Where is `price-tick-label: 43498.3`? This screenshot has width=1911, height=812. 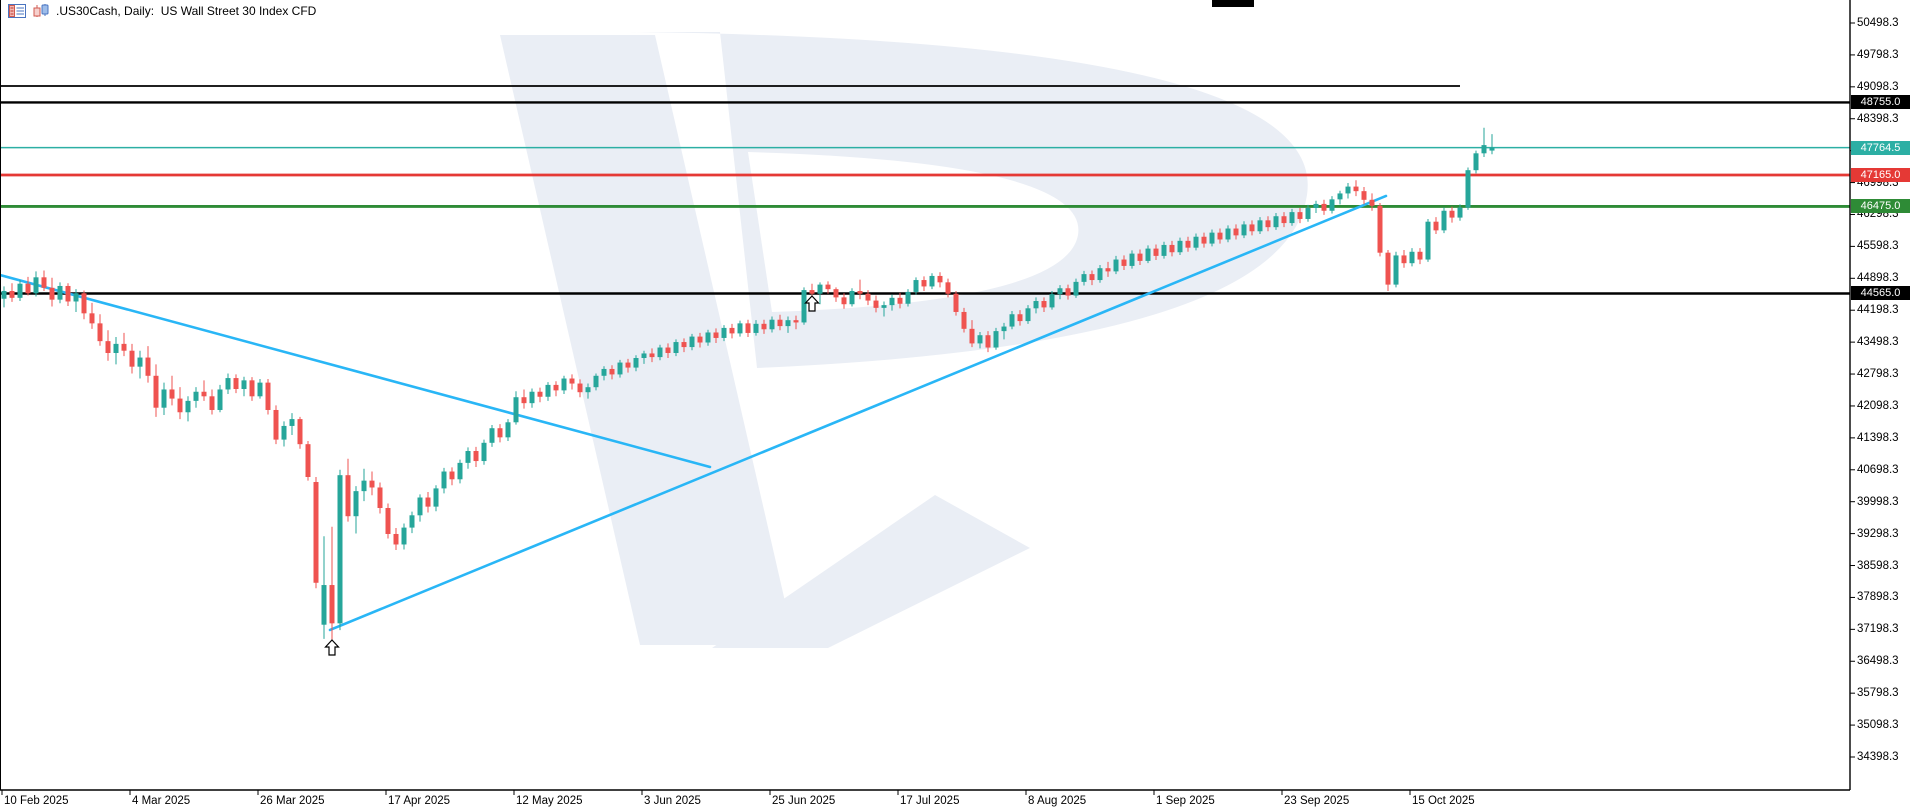
price-tick-label: 43498.3 is located at coordinates (1878, 342).